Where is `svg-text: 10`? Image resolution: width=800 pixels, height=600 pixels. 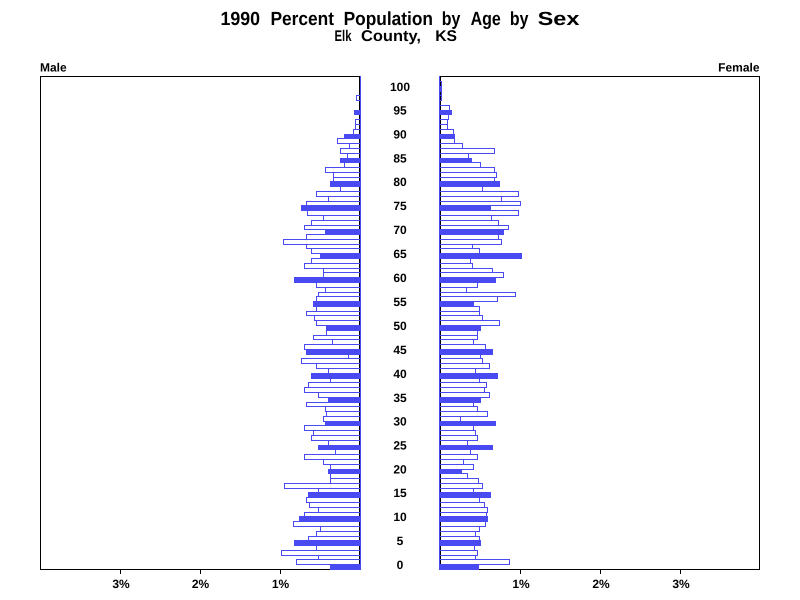
svg-text: 10 is located at coordinates (400, 517).